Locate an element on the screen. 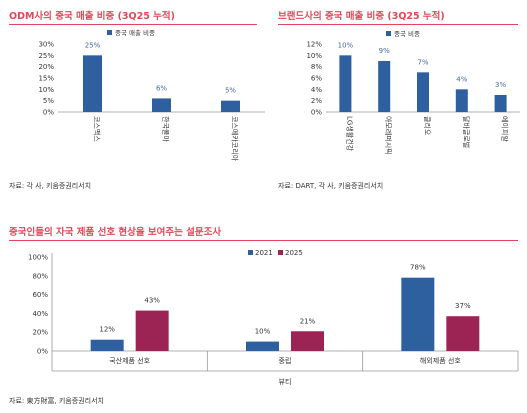 This screenshot has width=527, height=413. survey-ytick-label: 20% is located at coordinates (40, 333).